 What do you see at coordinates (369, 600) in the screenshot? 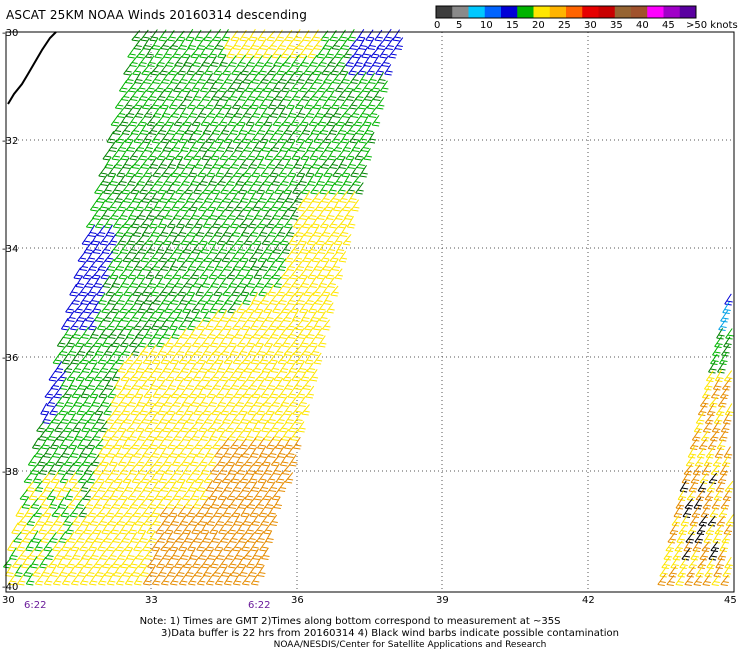
I see `longitude-labels: 30 33 36 39 42 45` at bounding box center [369, 600].